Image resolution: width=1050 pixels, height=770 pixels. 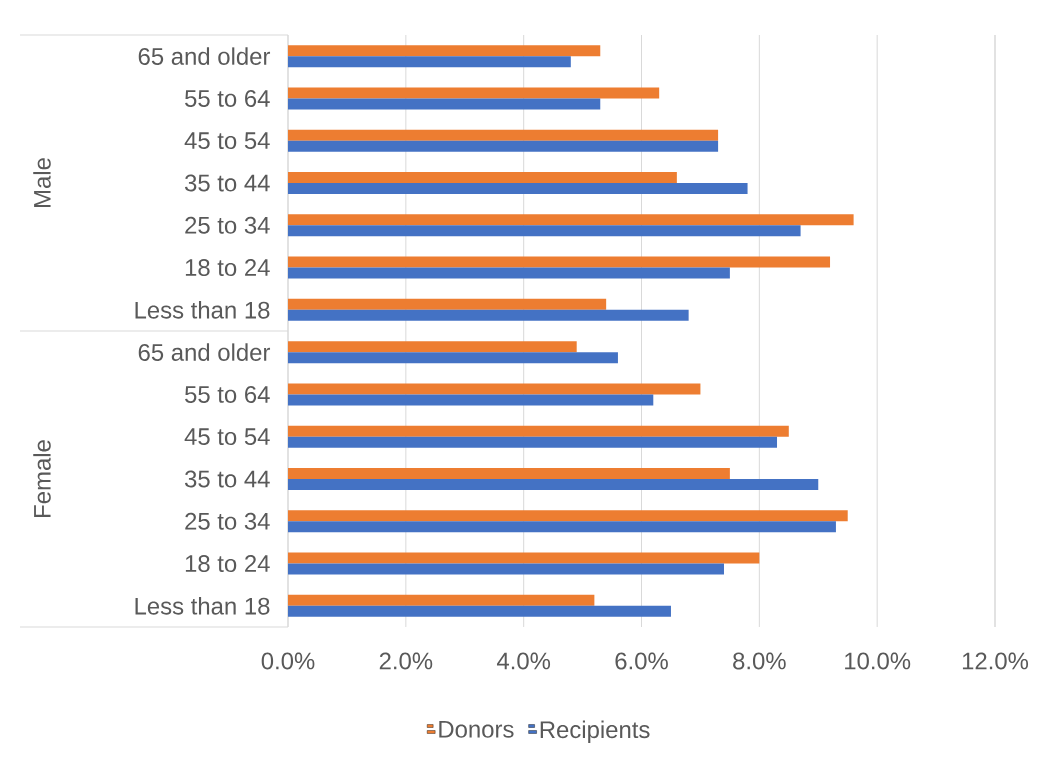 What do you see at coordinates (476, 729) in the screenshot?
I see `legend-label: Donors` at bounding box center [476, 729].